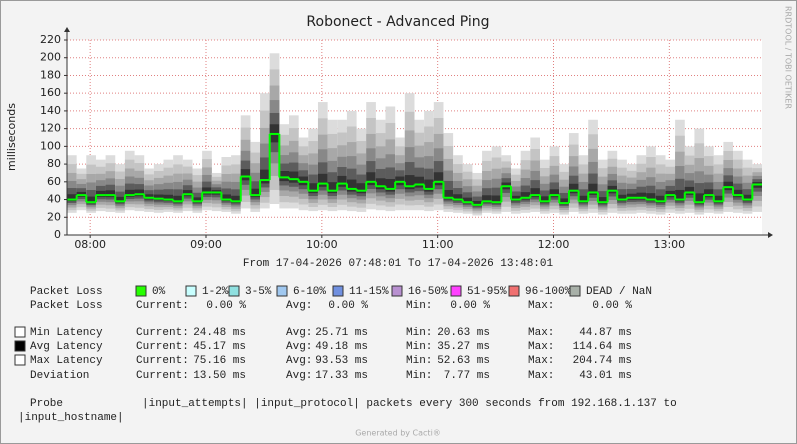 The height and width of the screenshot is (444, 797). What do you see at coordinates (669, 244) in the screenshot?
I see `x-tick-label: 13:00` at bounding box center [669, 244].